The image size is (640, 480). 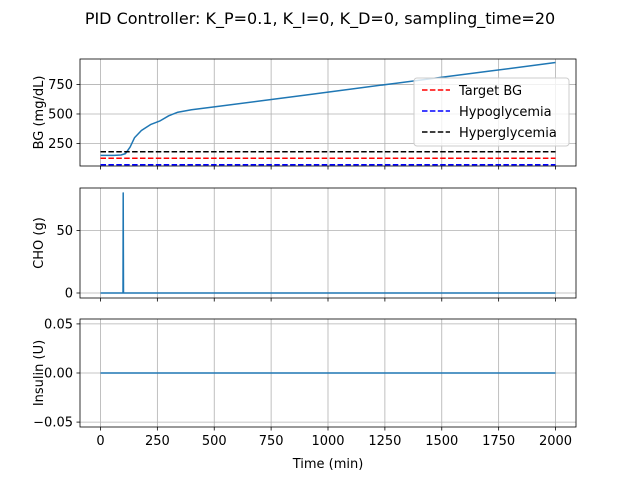 I want to click on y-axis-label: BG (mg/dL), so click(x=39, y=113).